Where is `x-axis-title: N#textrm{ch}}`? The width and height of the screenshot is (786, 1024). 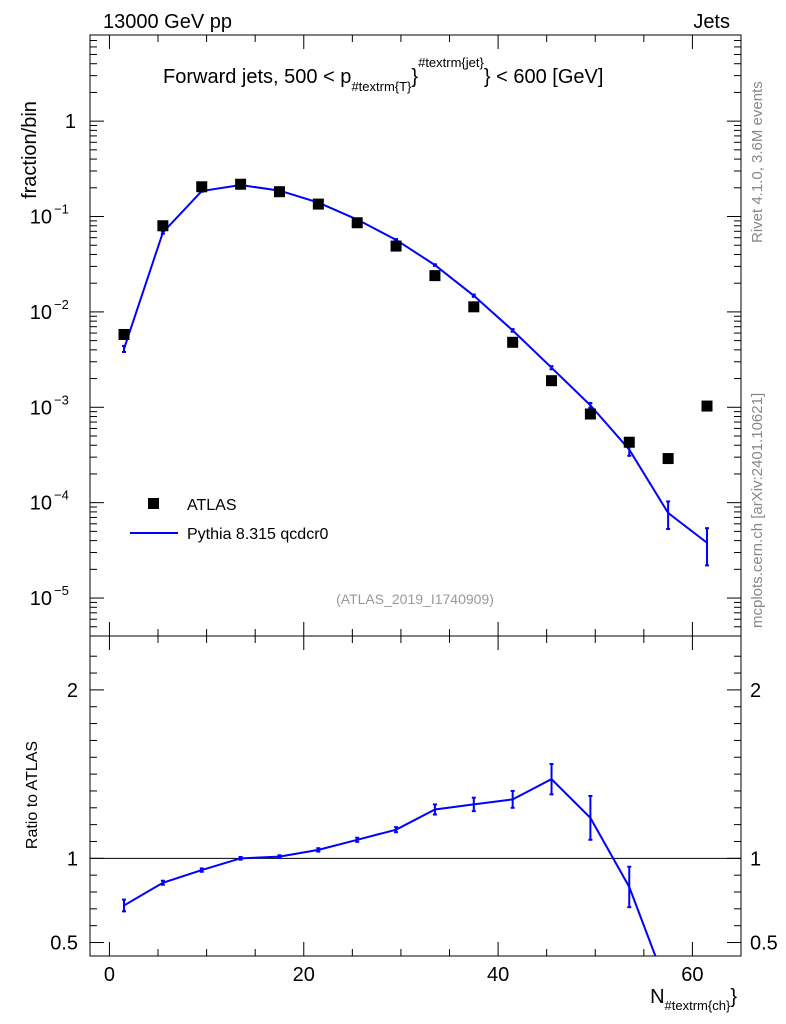 x-axis-title: N#textrm{ch}} is located at coordinates (693, 999).